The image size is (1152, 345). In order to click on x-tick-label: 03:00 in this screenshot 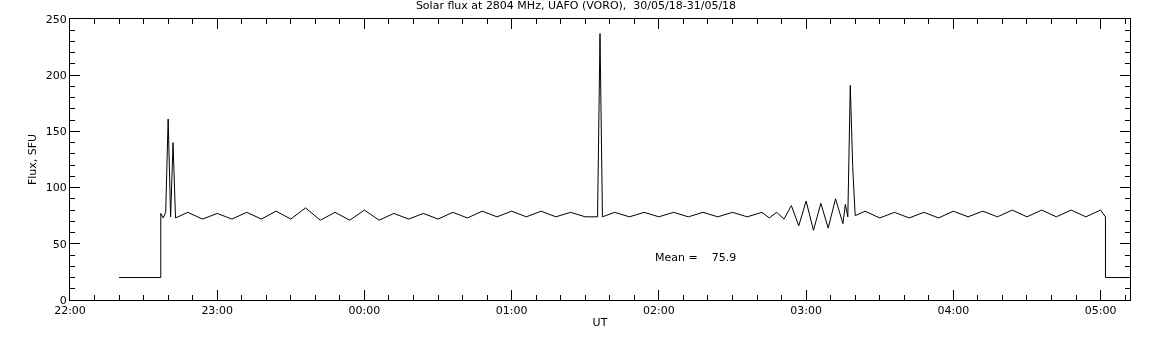, I will do `click(806, 311)`.